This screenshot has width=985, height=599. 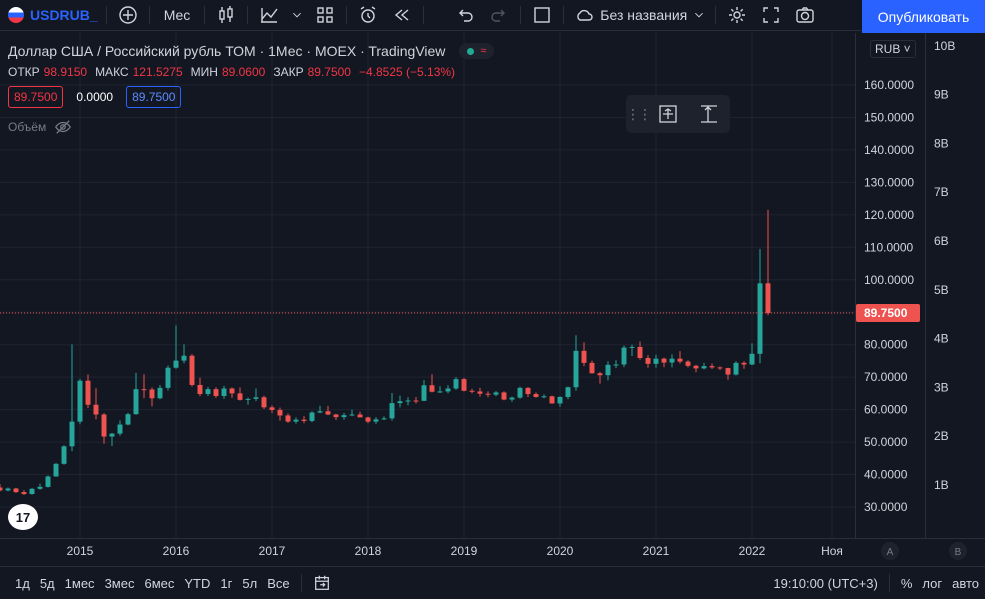 I want to click on percent-toggle: %, so click(x=906, y=583).